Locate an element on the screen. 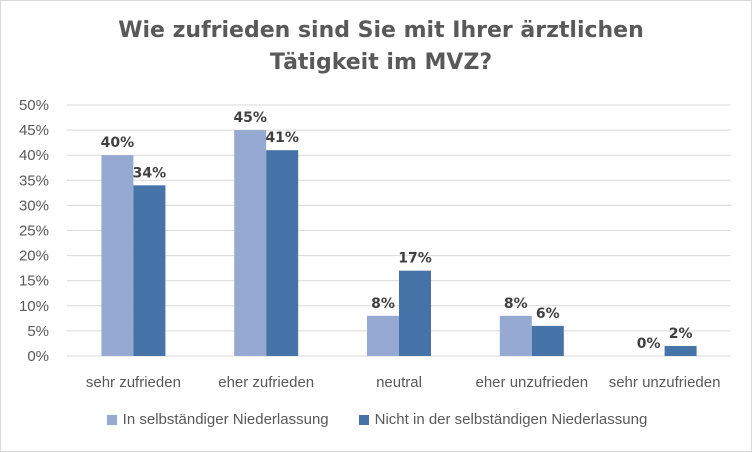 This screenshot has height=452, width=752. y-tick-label: 35% is located at coordinates (34, 180).